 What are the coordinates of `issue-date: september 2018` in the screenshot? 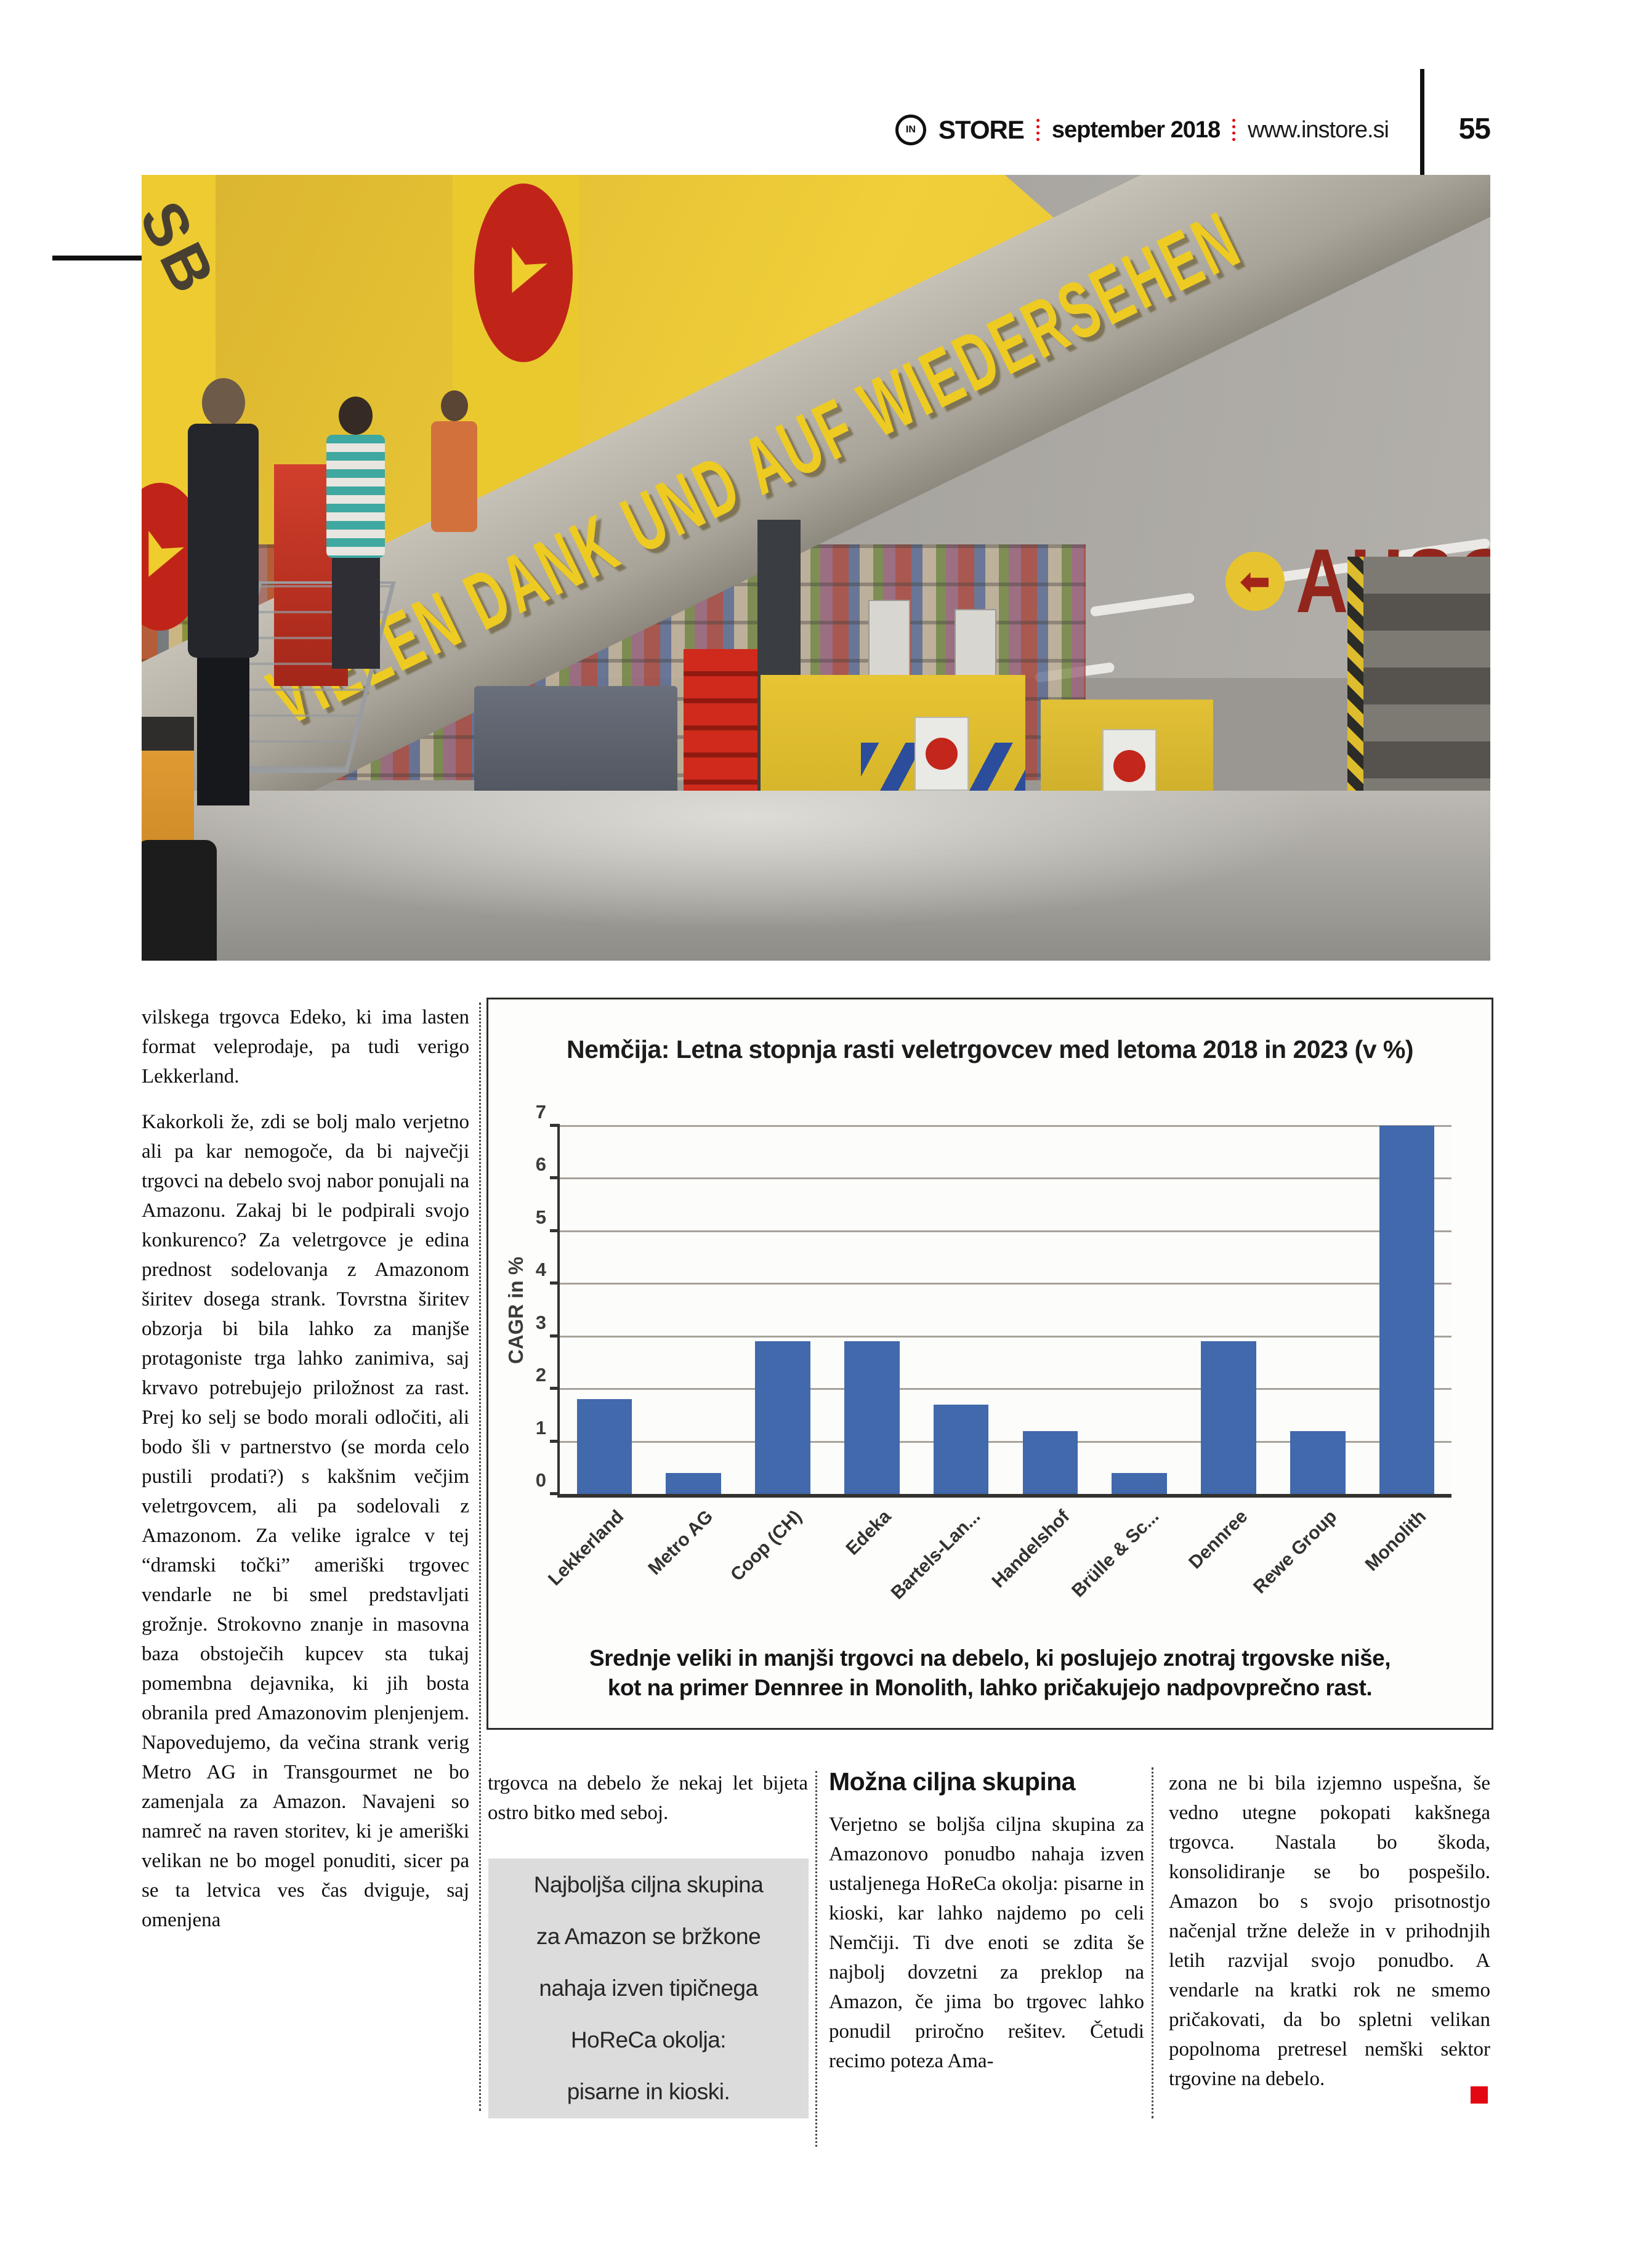 It's located at (1136, 129).